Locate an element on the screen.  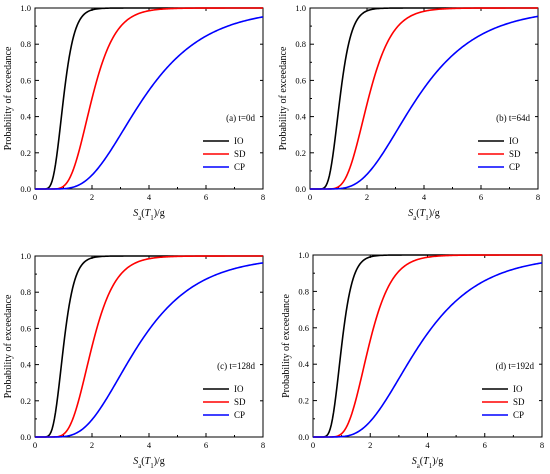
panel-annotation: (a) t=0d is located at coordinates (240, 118).